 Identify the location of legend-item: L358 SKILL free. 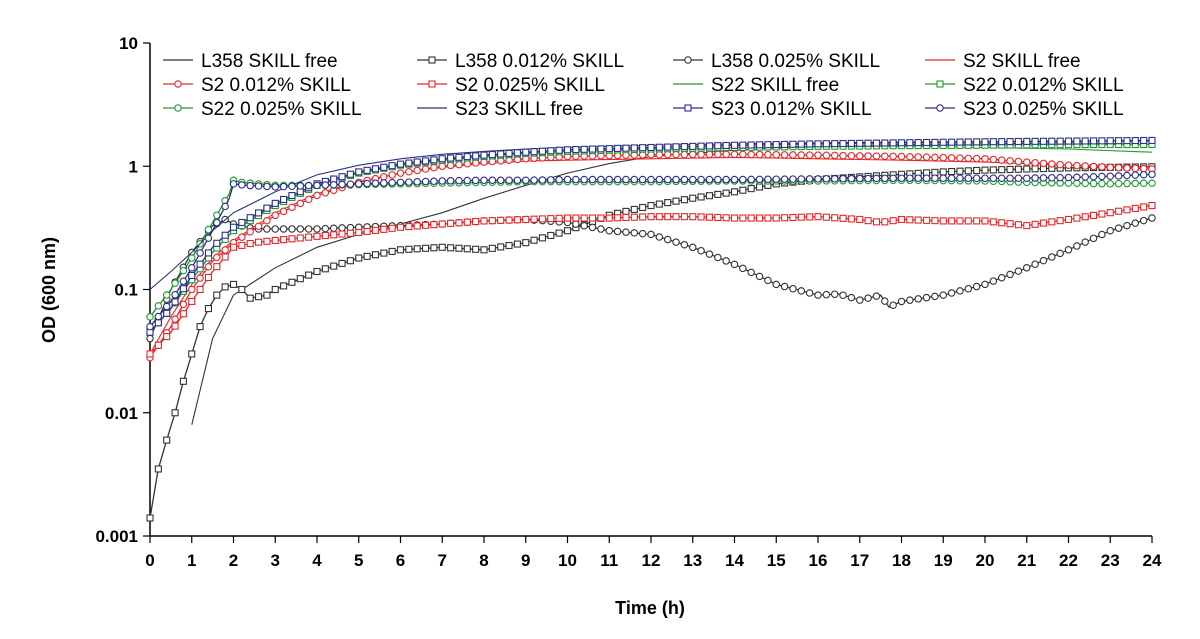
(250, 61).